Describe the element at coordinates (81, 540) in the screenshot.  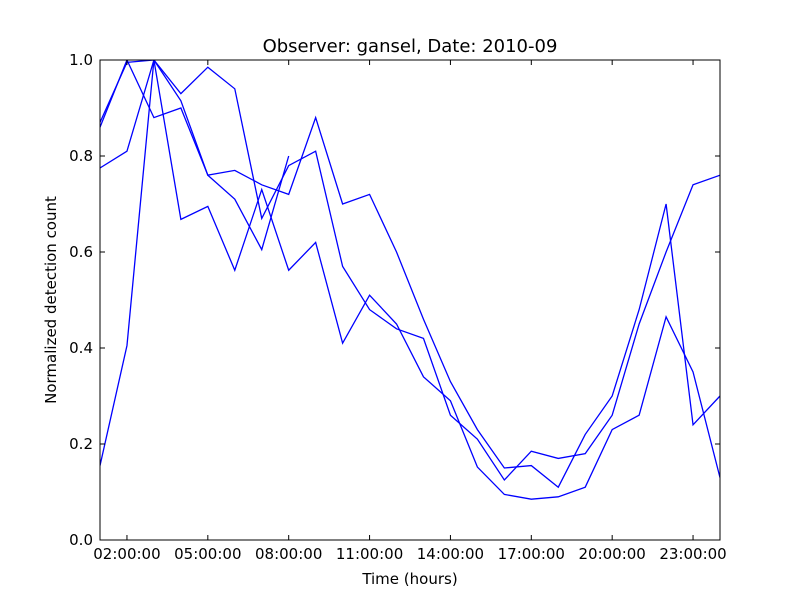
I see `y-tick-label: 0.0` at that location.